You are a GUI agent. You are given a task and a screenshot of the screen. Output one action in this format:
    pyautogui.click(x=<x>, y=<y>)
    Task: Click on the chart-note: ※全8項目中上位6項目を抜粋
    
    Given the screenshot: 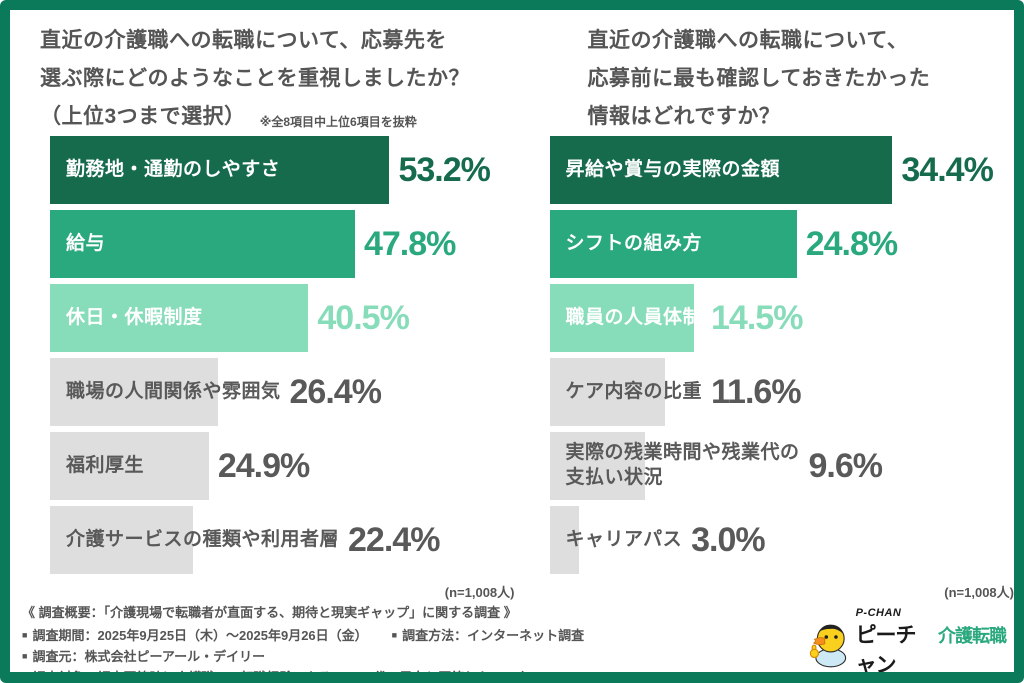 What is the action you would take?
    pyautogui.click(x=338, y=122)
    